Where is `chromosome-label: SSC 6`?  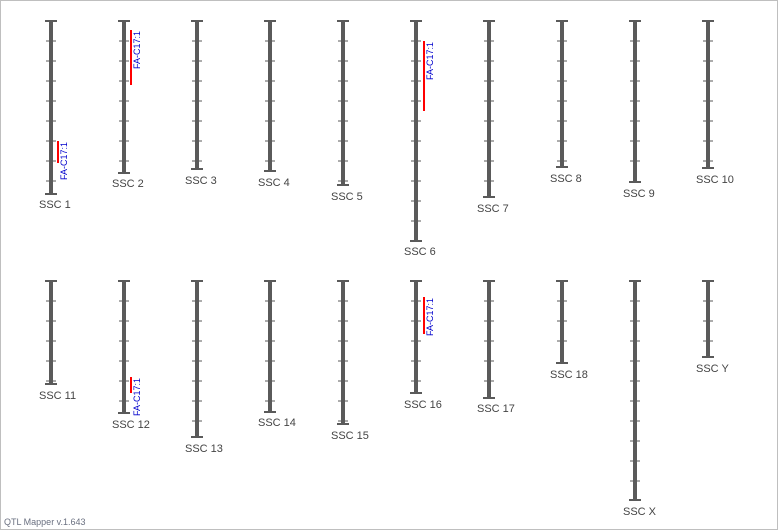 chromosome-label: SSC 6 is located at coordinates (420, 252).